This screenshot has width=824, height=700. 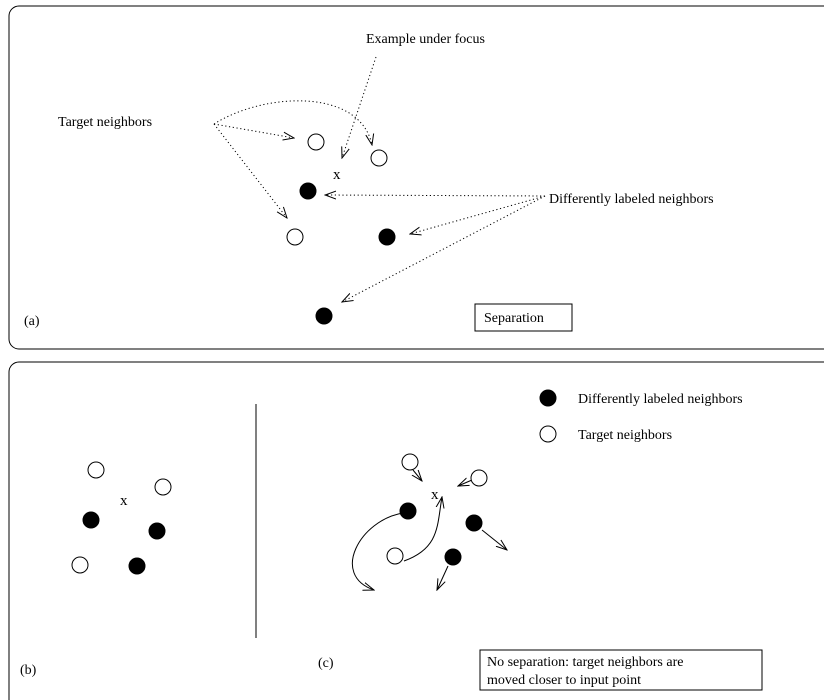 I want to click on no-separation-line-2: moved closer to input point, so click(x=564, y=680).